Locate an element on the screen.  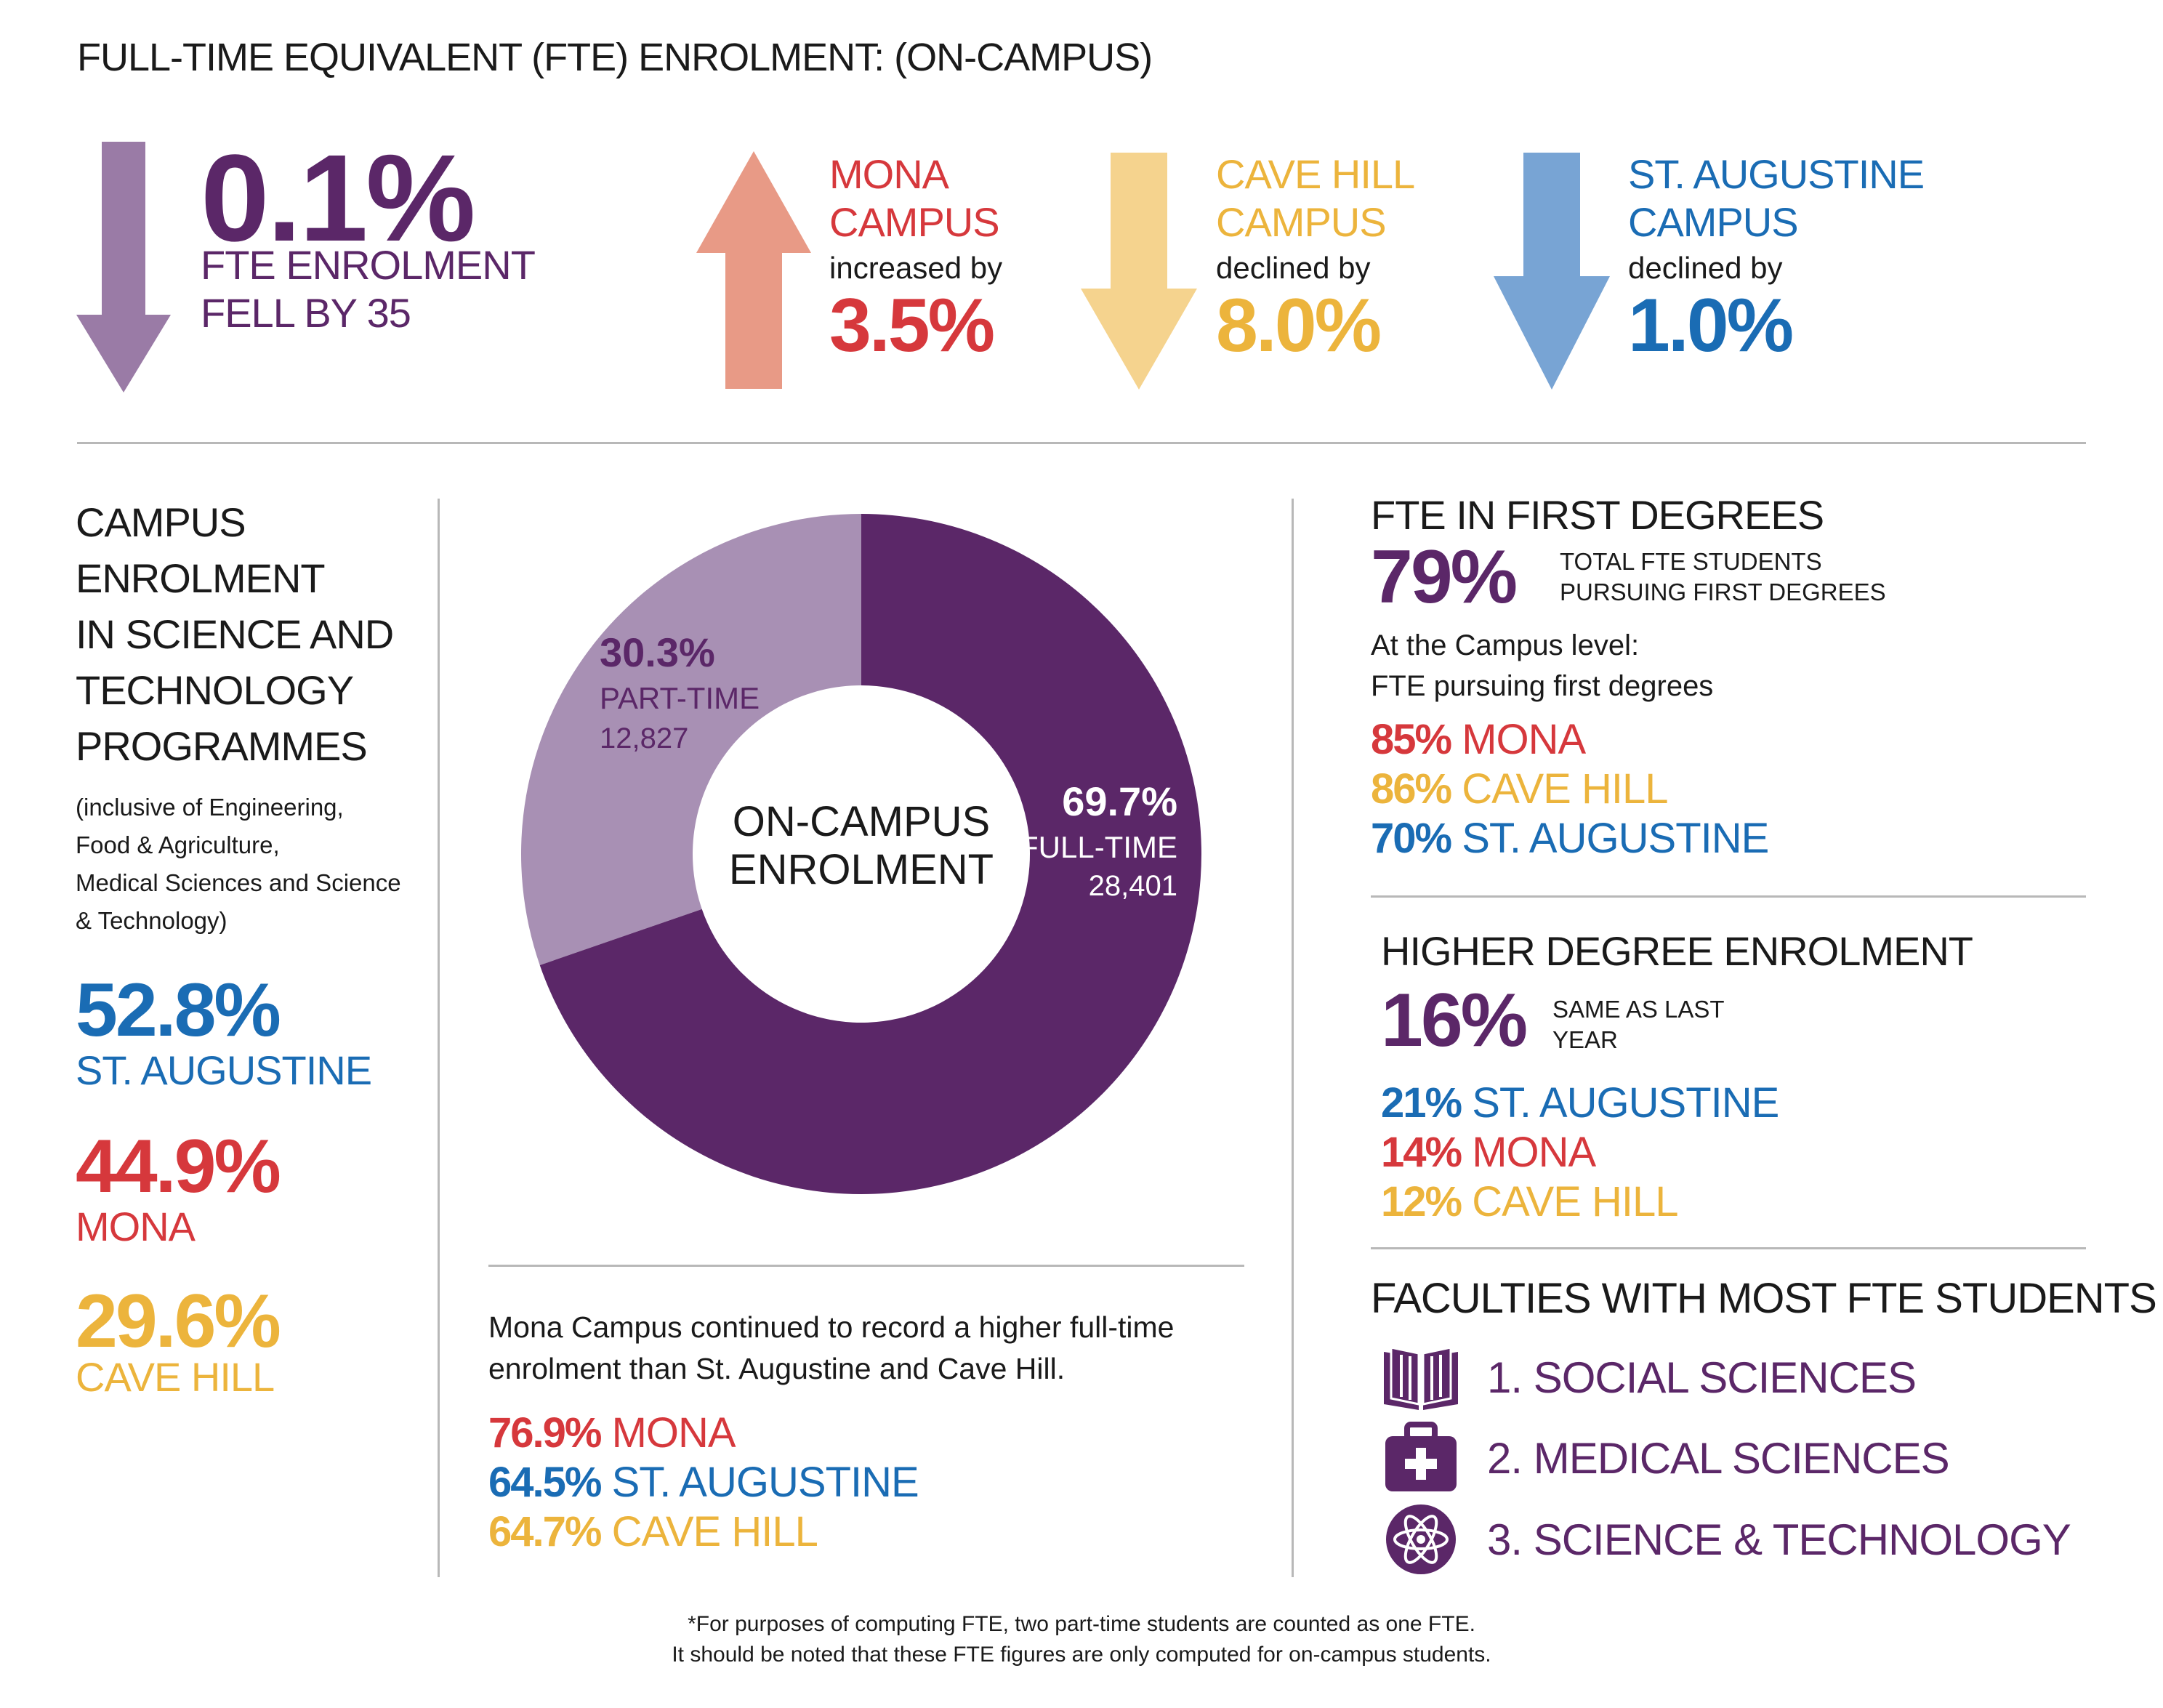
fulltime-mona-value: 76.9% is located at coordinates (545, 1433).